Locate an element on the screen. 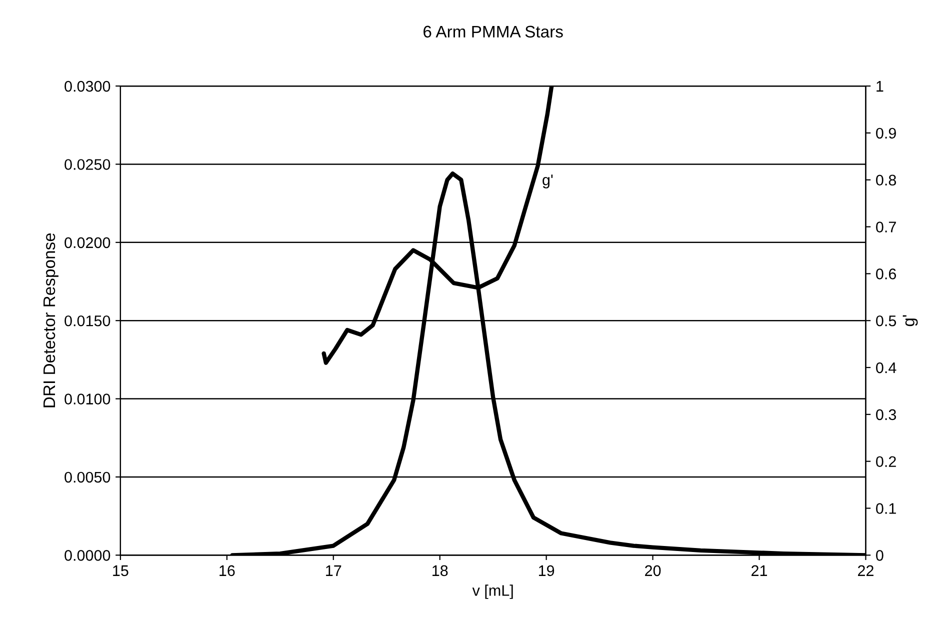 This screenshot has width=941, height=628. y2-tick-label: 0.6 is located at coordinates (886, 274).